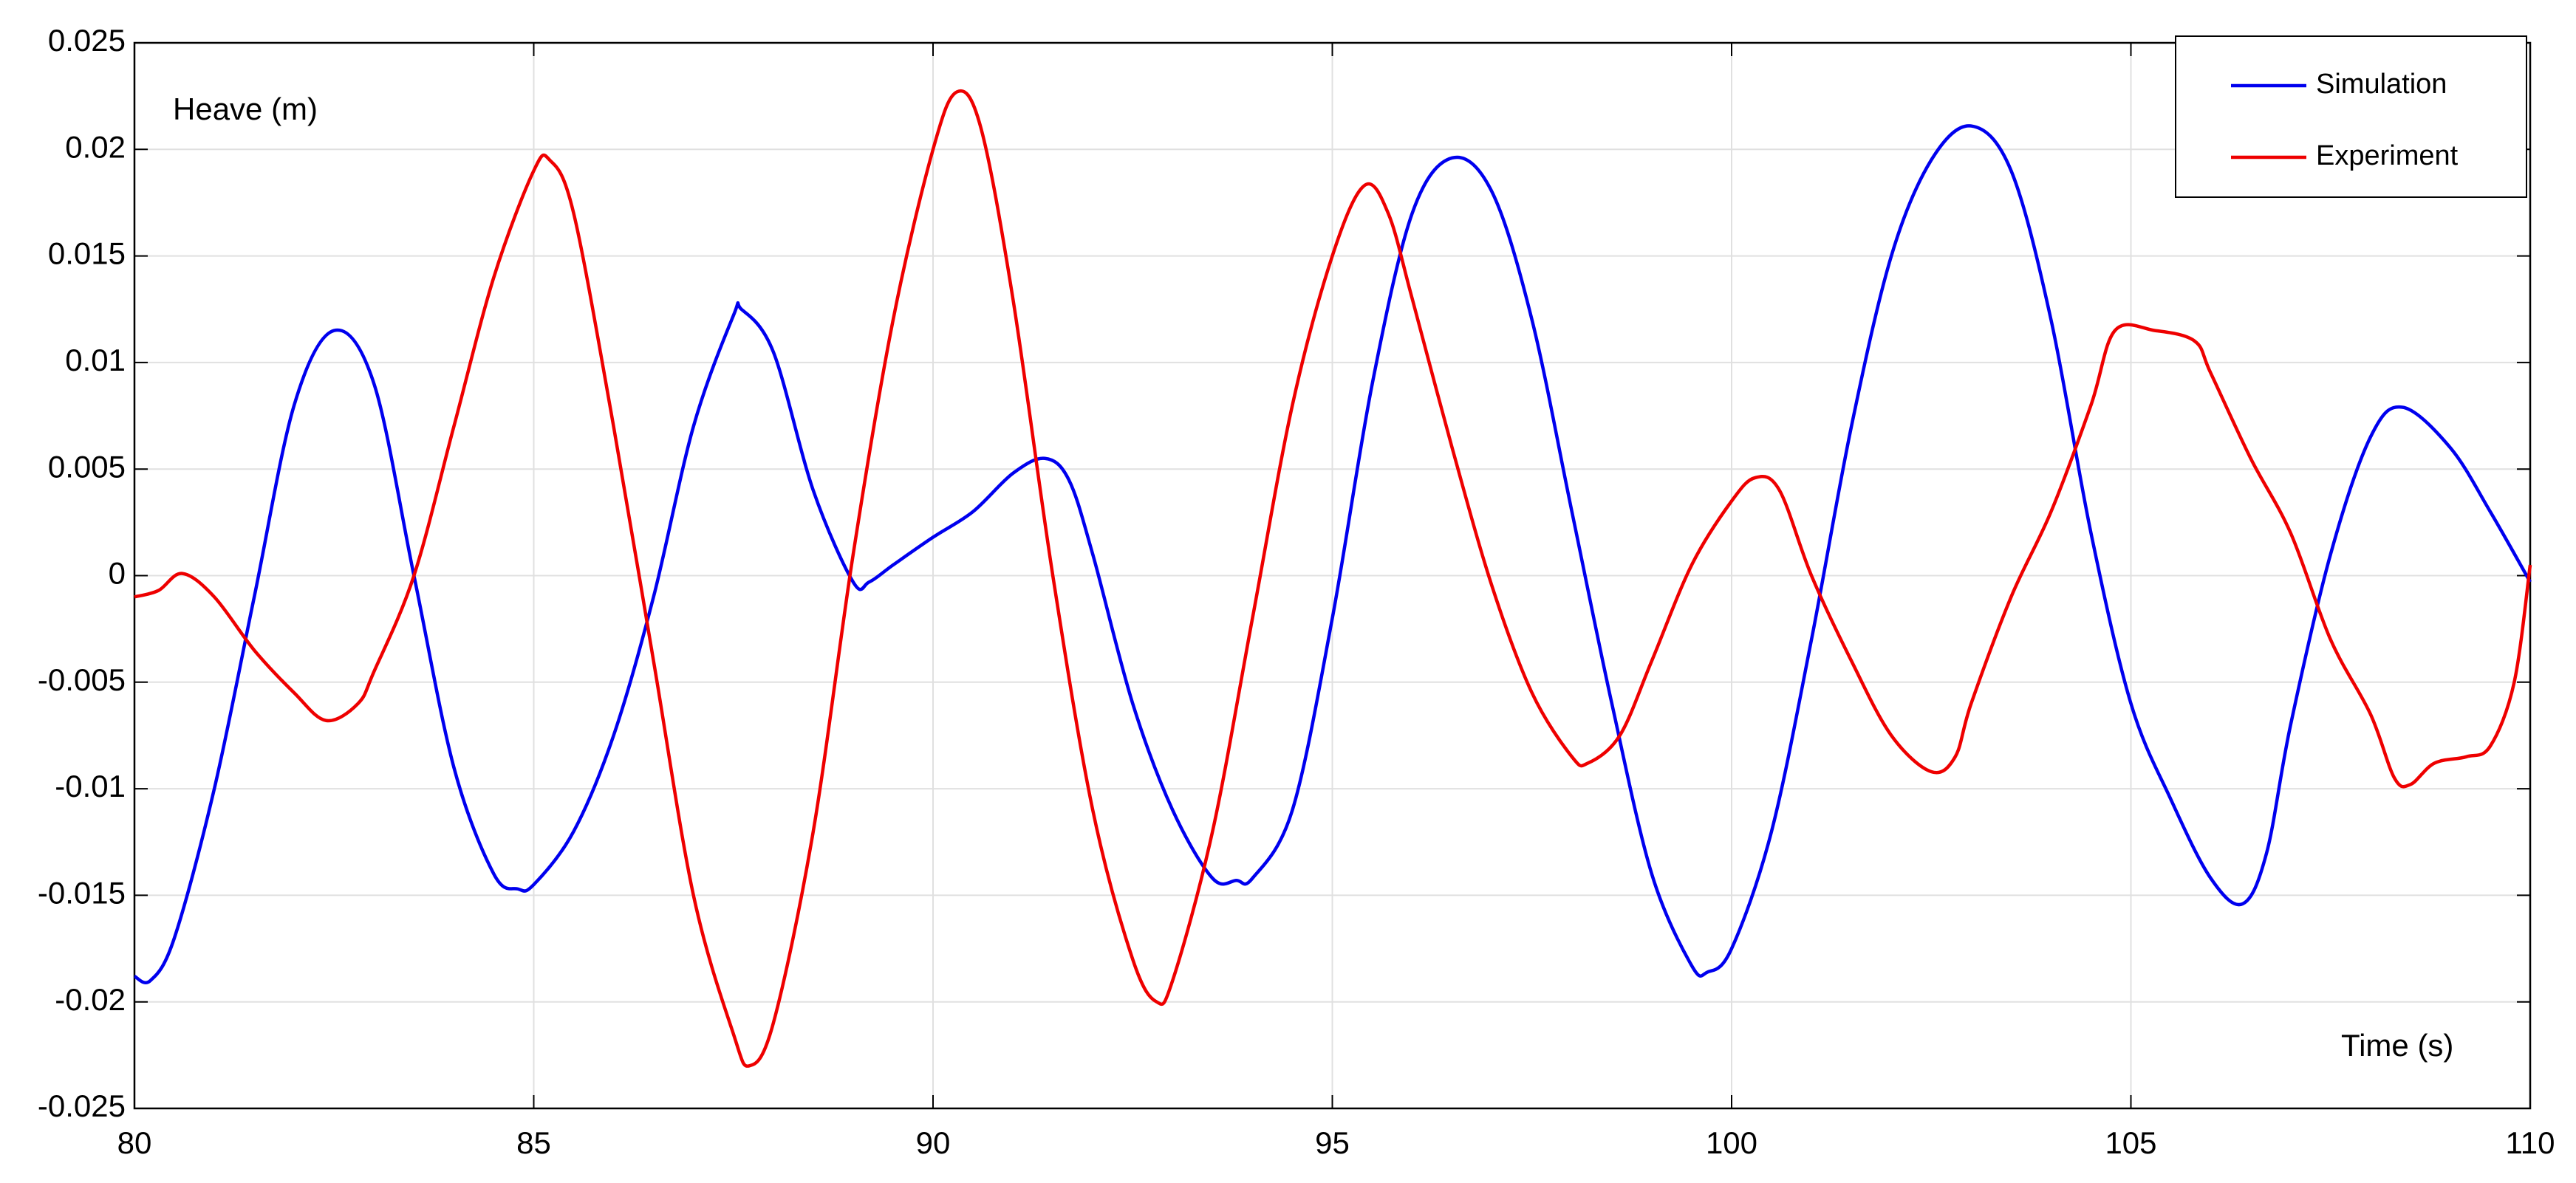 The width and height of the screenshot is (2576, 1183). I want to click on x-tick-label: 95, so click(1333, 1142).